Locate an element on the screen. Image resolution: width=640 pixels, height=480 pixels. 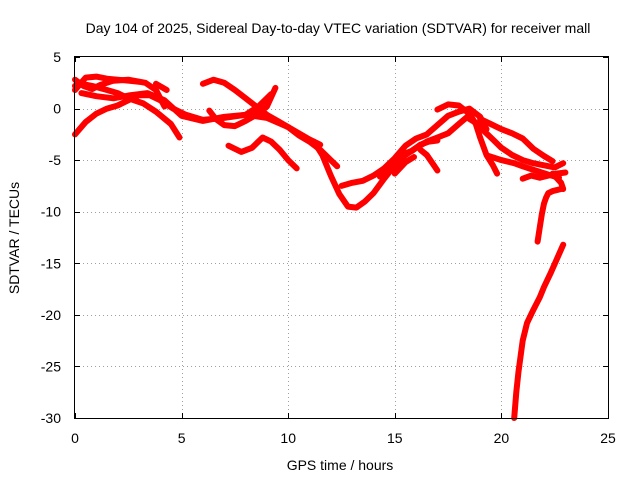
x-tick-label: 20 is located at coordinates (502, 438).